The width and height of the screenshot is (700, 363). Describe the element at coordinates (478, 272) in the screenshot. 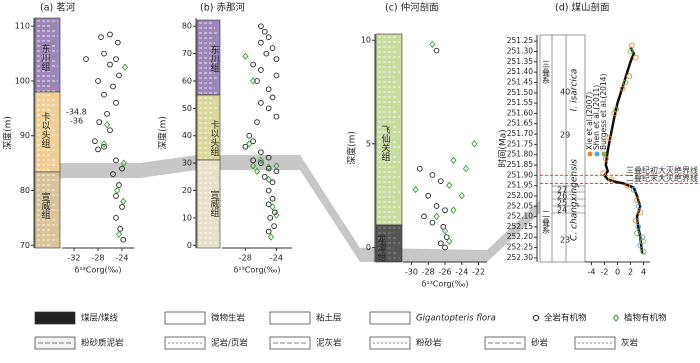

I see `x-tick-label: -22` at that location.